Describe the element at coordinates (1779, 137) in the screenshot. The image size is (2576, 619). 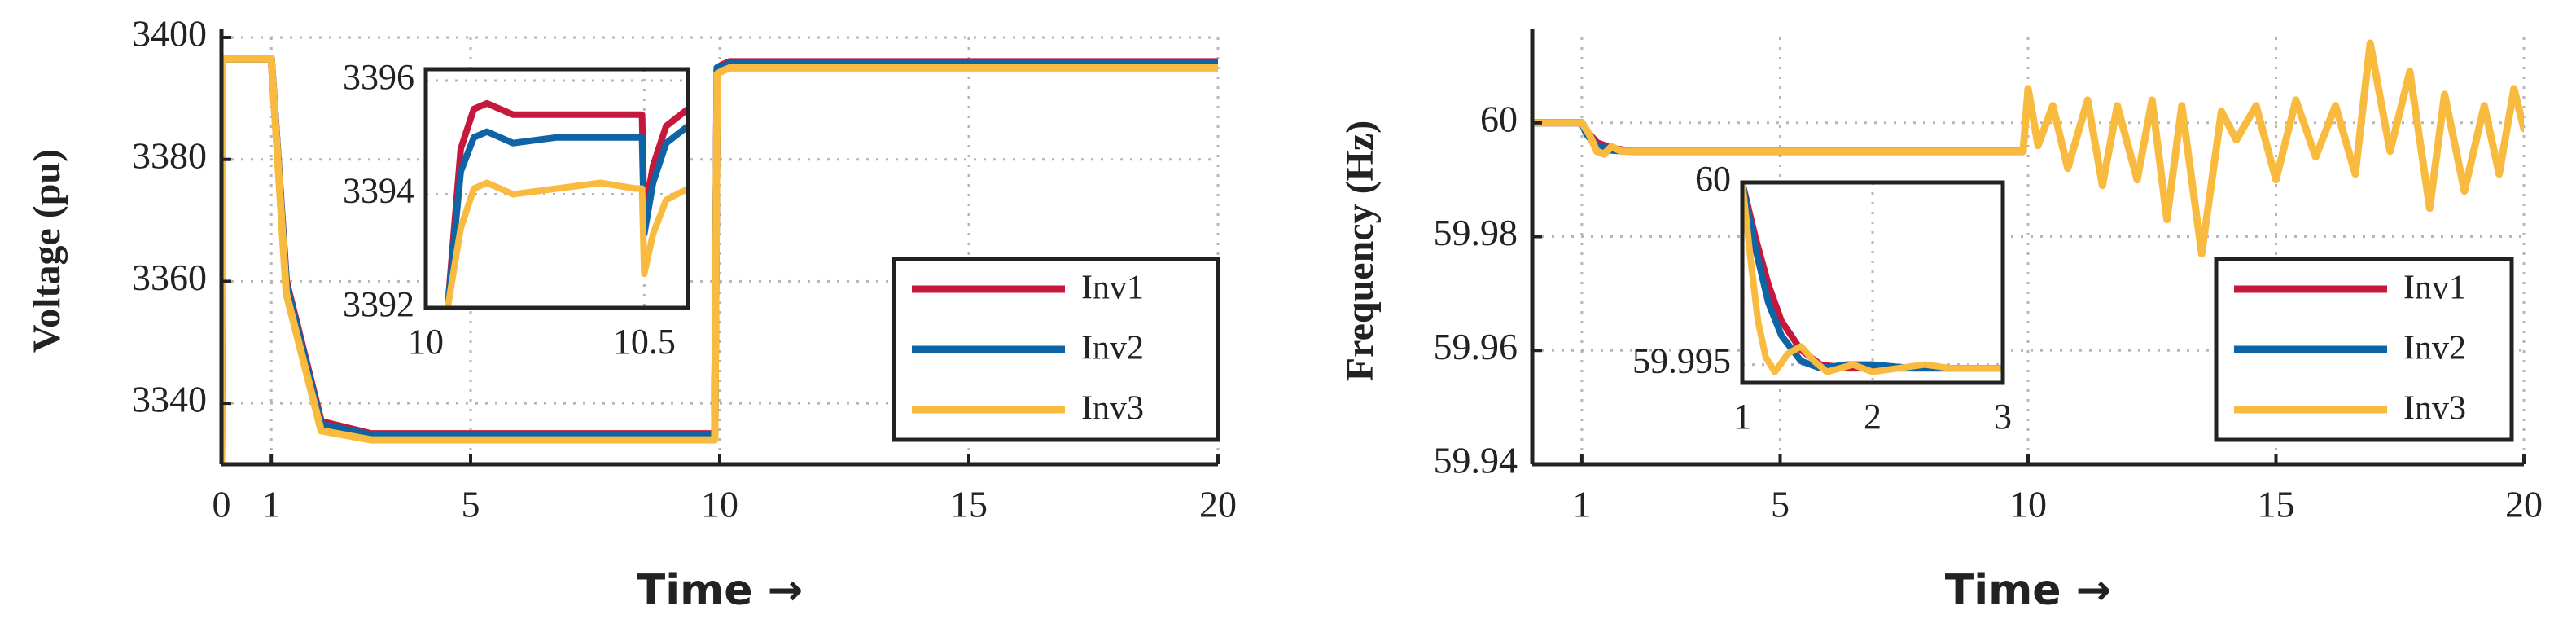
I see `series-line-inv2` at that location.